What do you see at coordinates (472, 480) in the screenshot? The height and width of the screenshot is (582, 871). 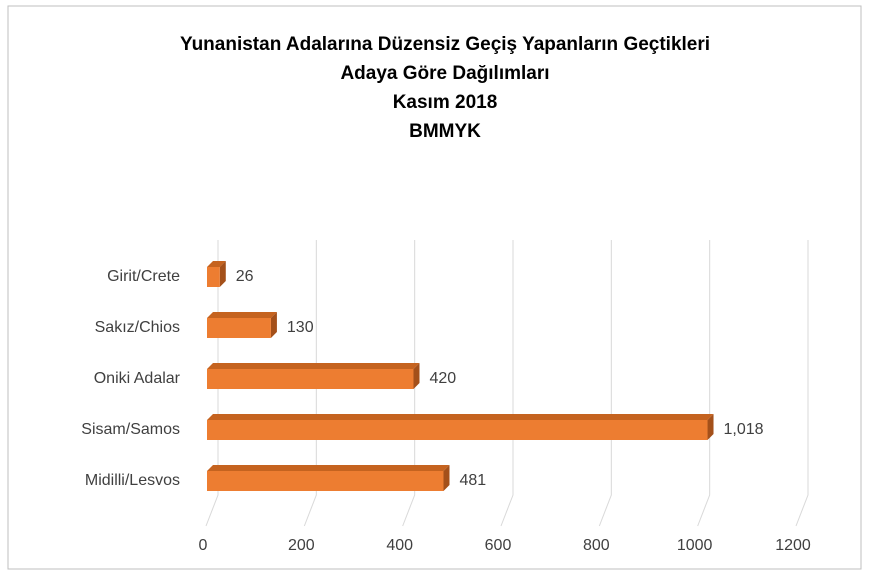 I see `data-label: 481` at bounding box center [472, 480].